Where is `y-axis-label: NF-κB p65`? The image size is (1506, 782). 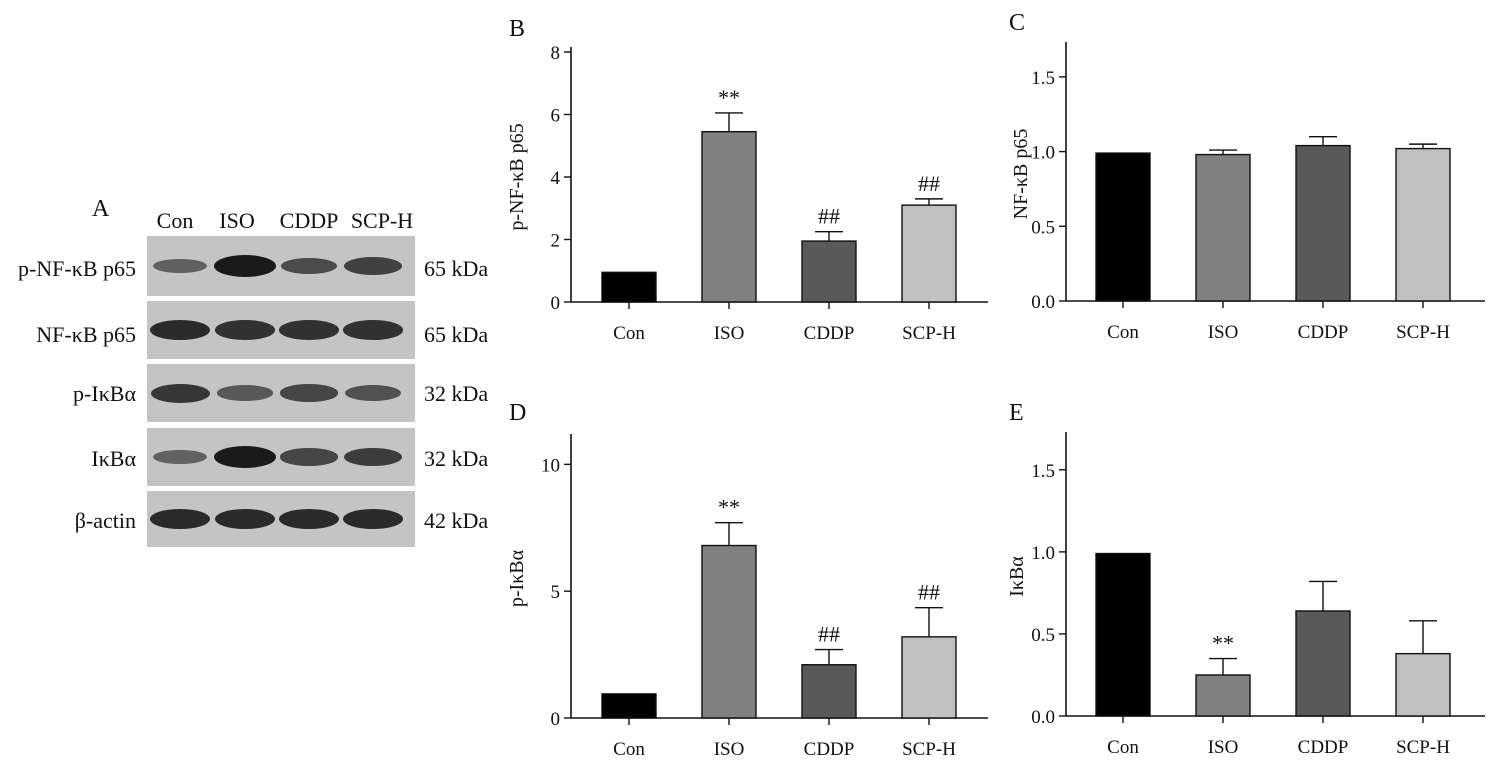
y-axis-label: NF-κB p65 is located at coordinates (1021, 174).